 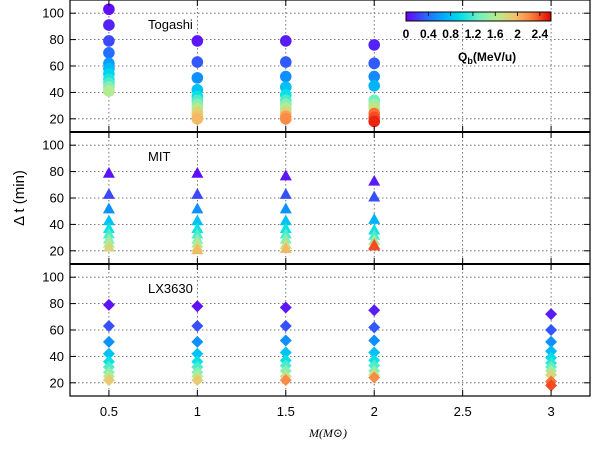 What do you see at coordinates (495, 34) in the screenshot?
I see `colorbar-tick-label: 1.6` at bounding box center [495, 34].